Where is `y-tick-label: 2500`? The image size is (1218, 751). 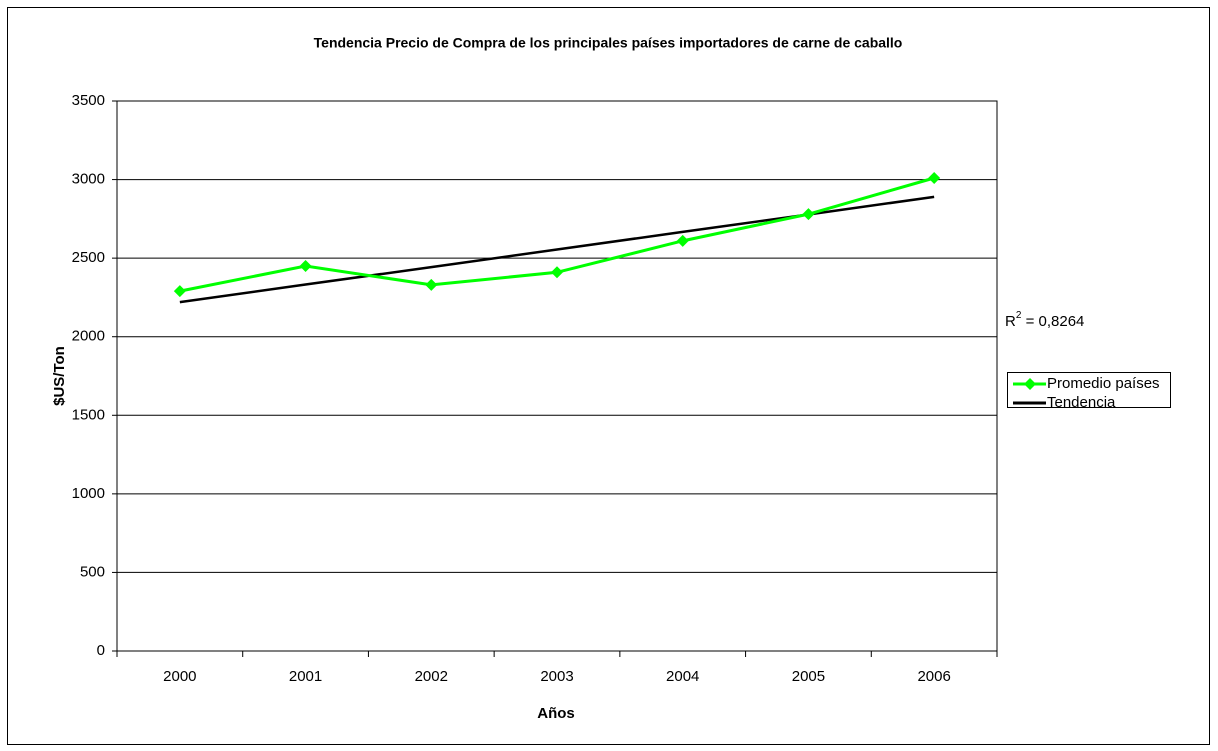 y-tick-label: 2500 is located at coordinates (88, 257).